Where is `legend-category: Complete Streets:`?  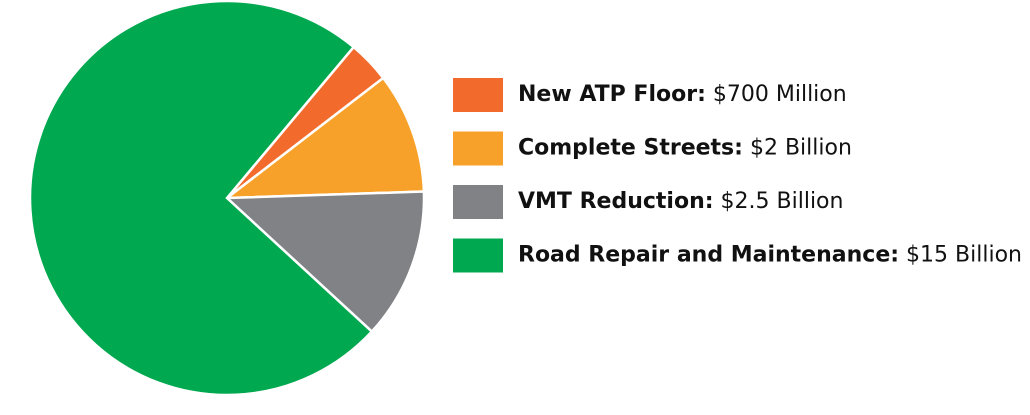
legend-category: Complete Streets: is located at coordinates (630, 148).